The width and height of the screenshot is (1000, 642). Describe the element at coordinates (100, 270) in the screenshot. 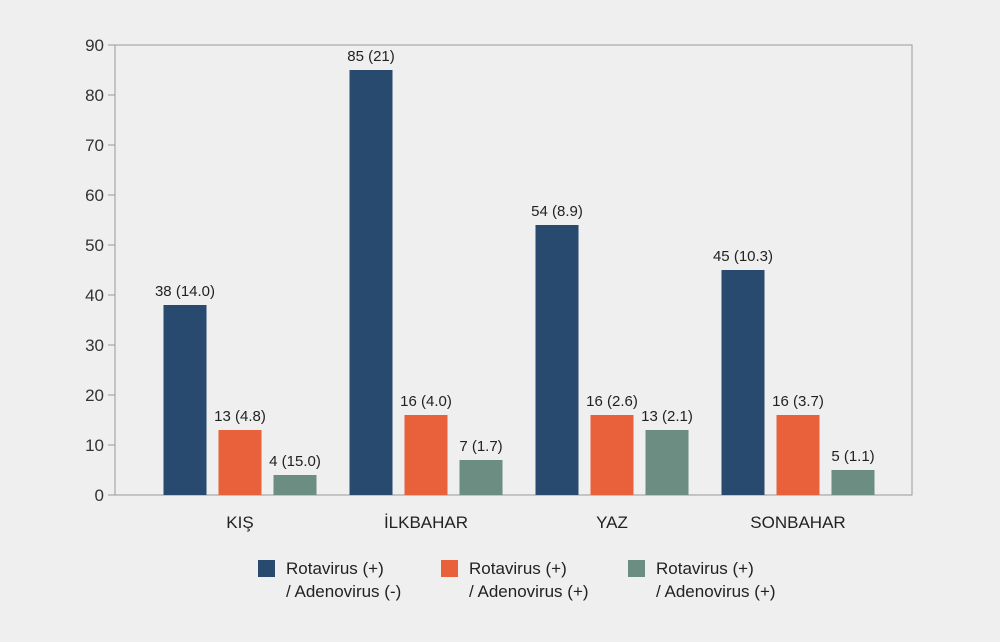

I see `y-axis: 0 10 20 30 40 50 60 70 80 90` at that location.